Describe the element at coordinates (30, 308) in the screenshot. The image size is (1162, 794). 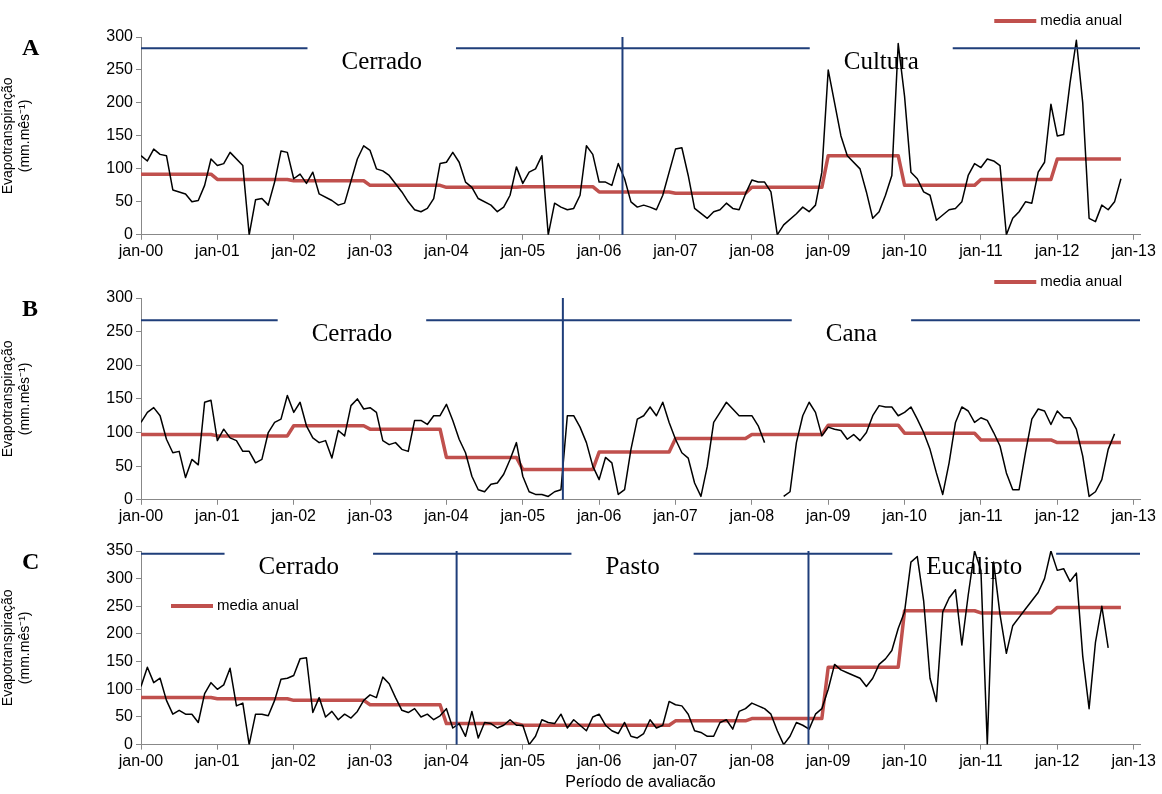
I see `chart-title: B` at that location.